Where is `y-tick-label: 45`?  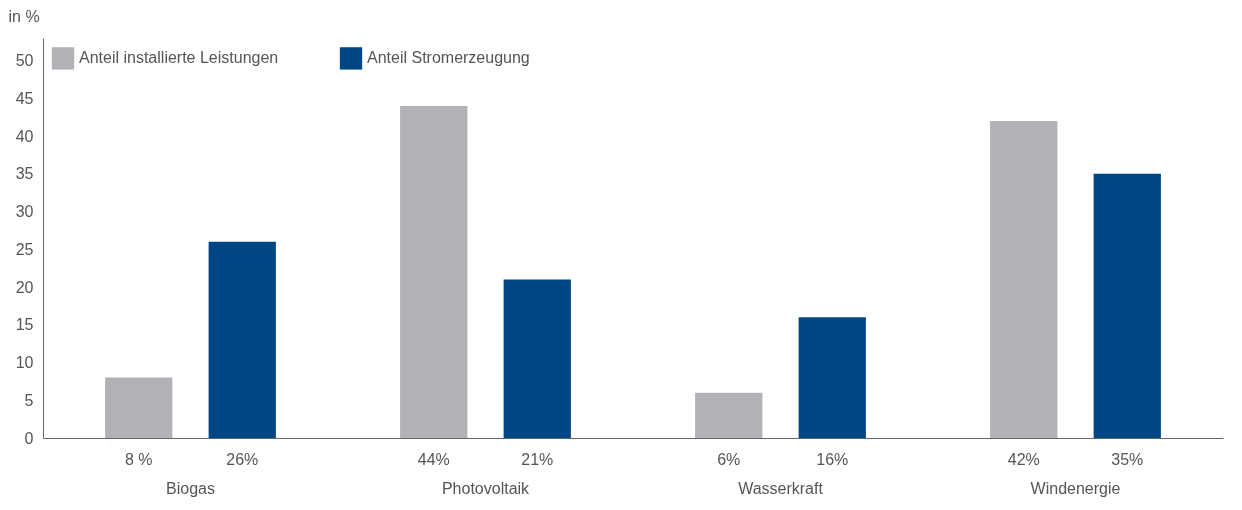 y-tick-label: 45 is located at coordinates (24, 98).